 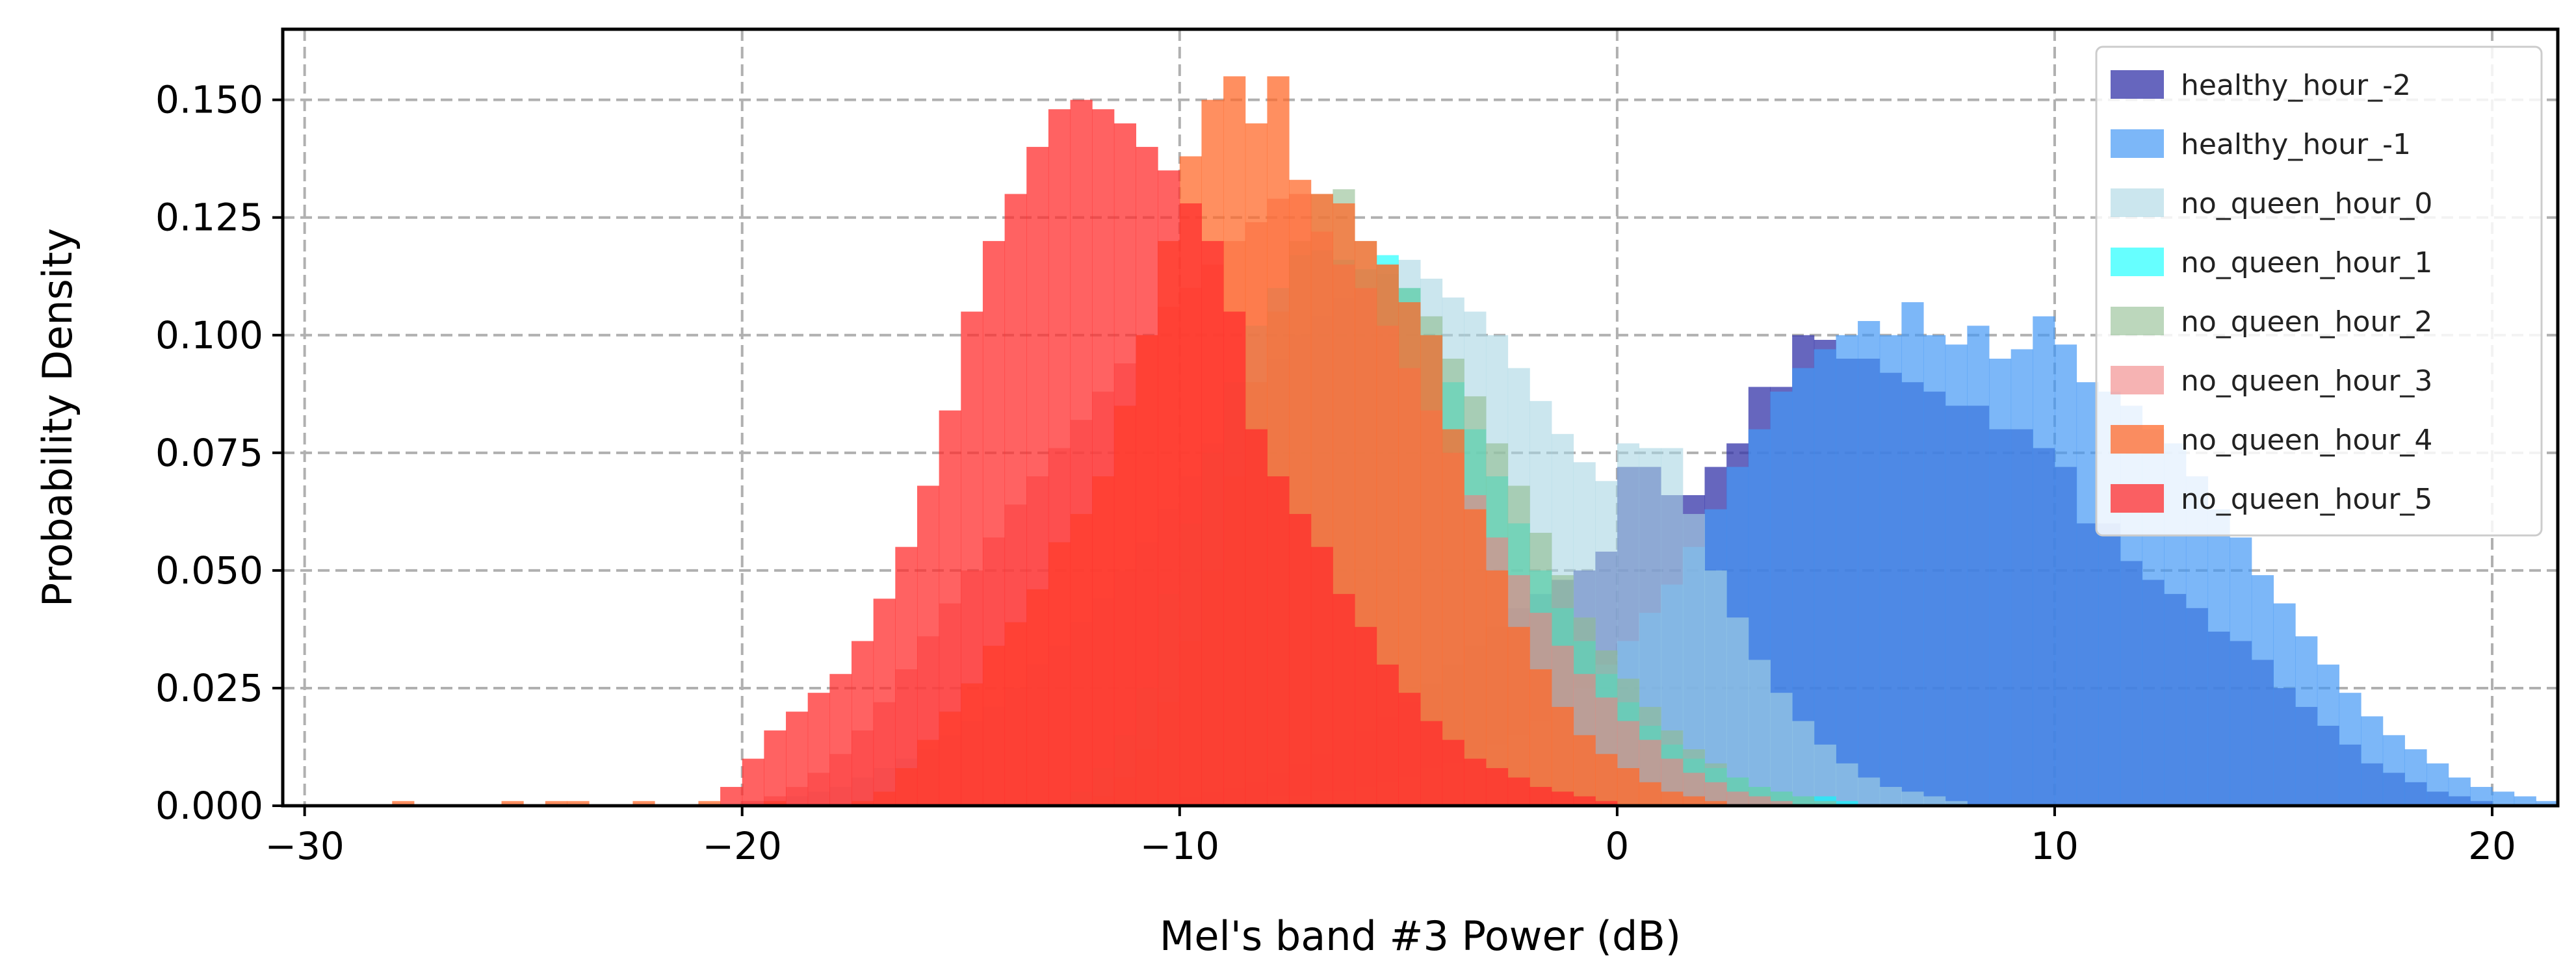 I want to click on legend-label-7: no_queen_hour_5, so click(x=2306, y=500).